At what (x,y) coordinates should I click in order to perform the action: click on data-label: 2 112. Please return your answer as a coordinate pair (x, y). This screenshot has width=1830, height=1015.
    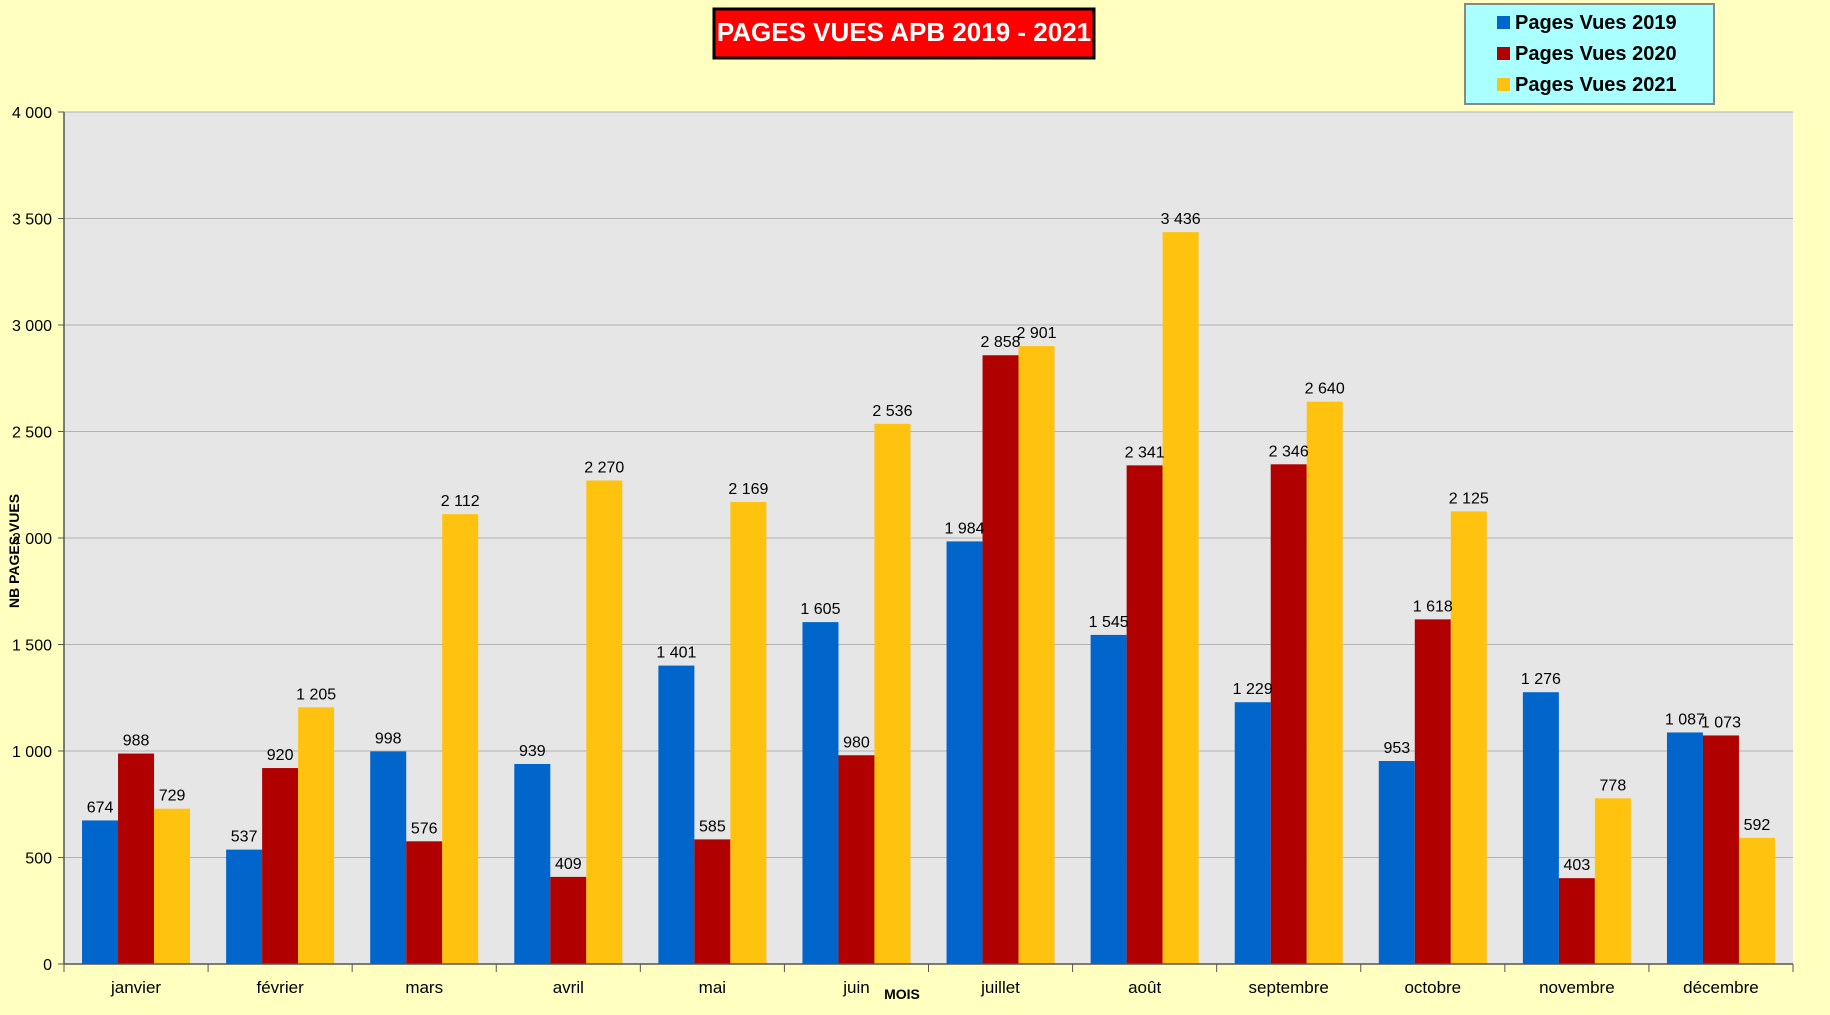
    Looking at the image, I should click on (460, 501).